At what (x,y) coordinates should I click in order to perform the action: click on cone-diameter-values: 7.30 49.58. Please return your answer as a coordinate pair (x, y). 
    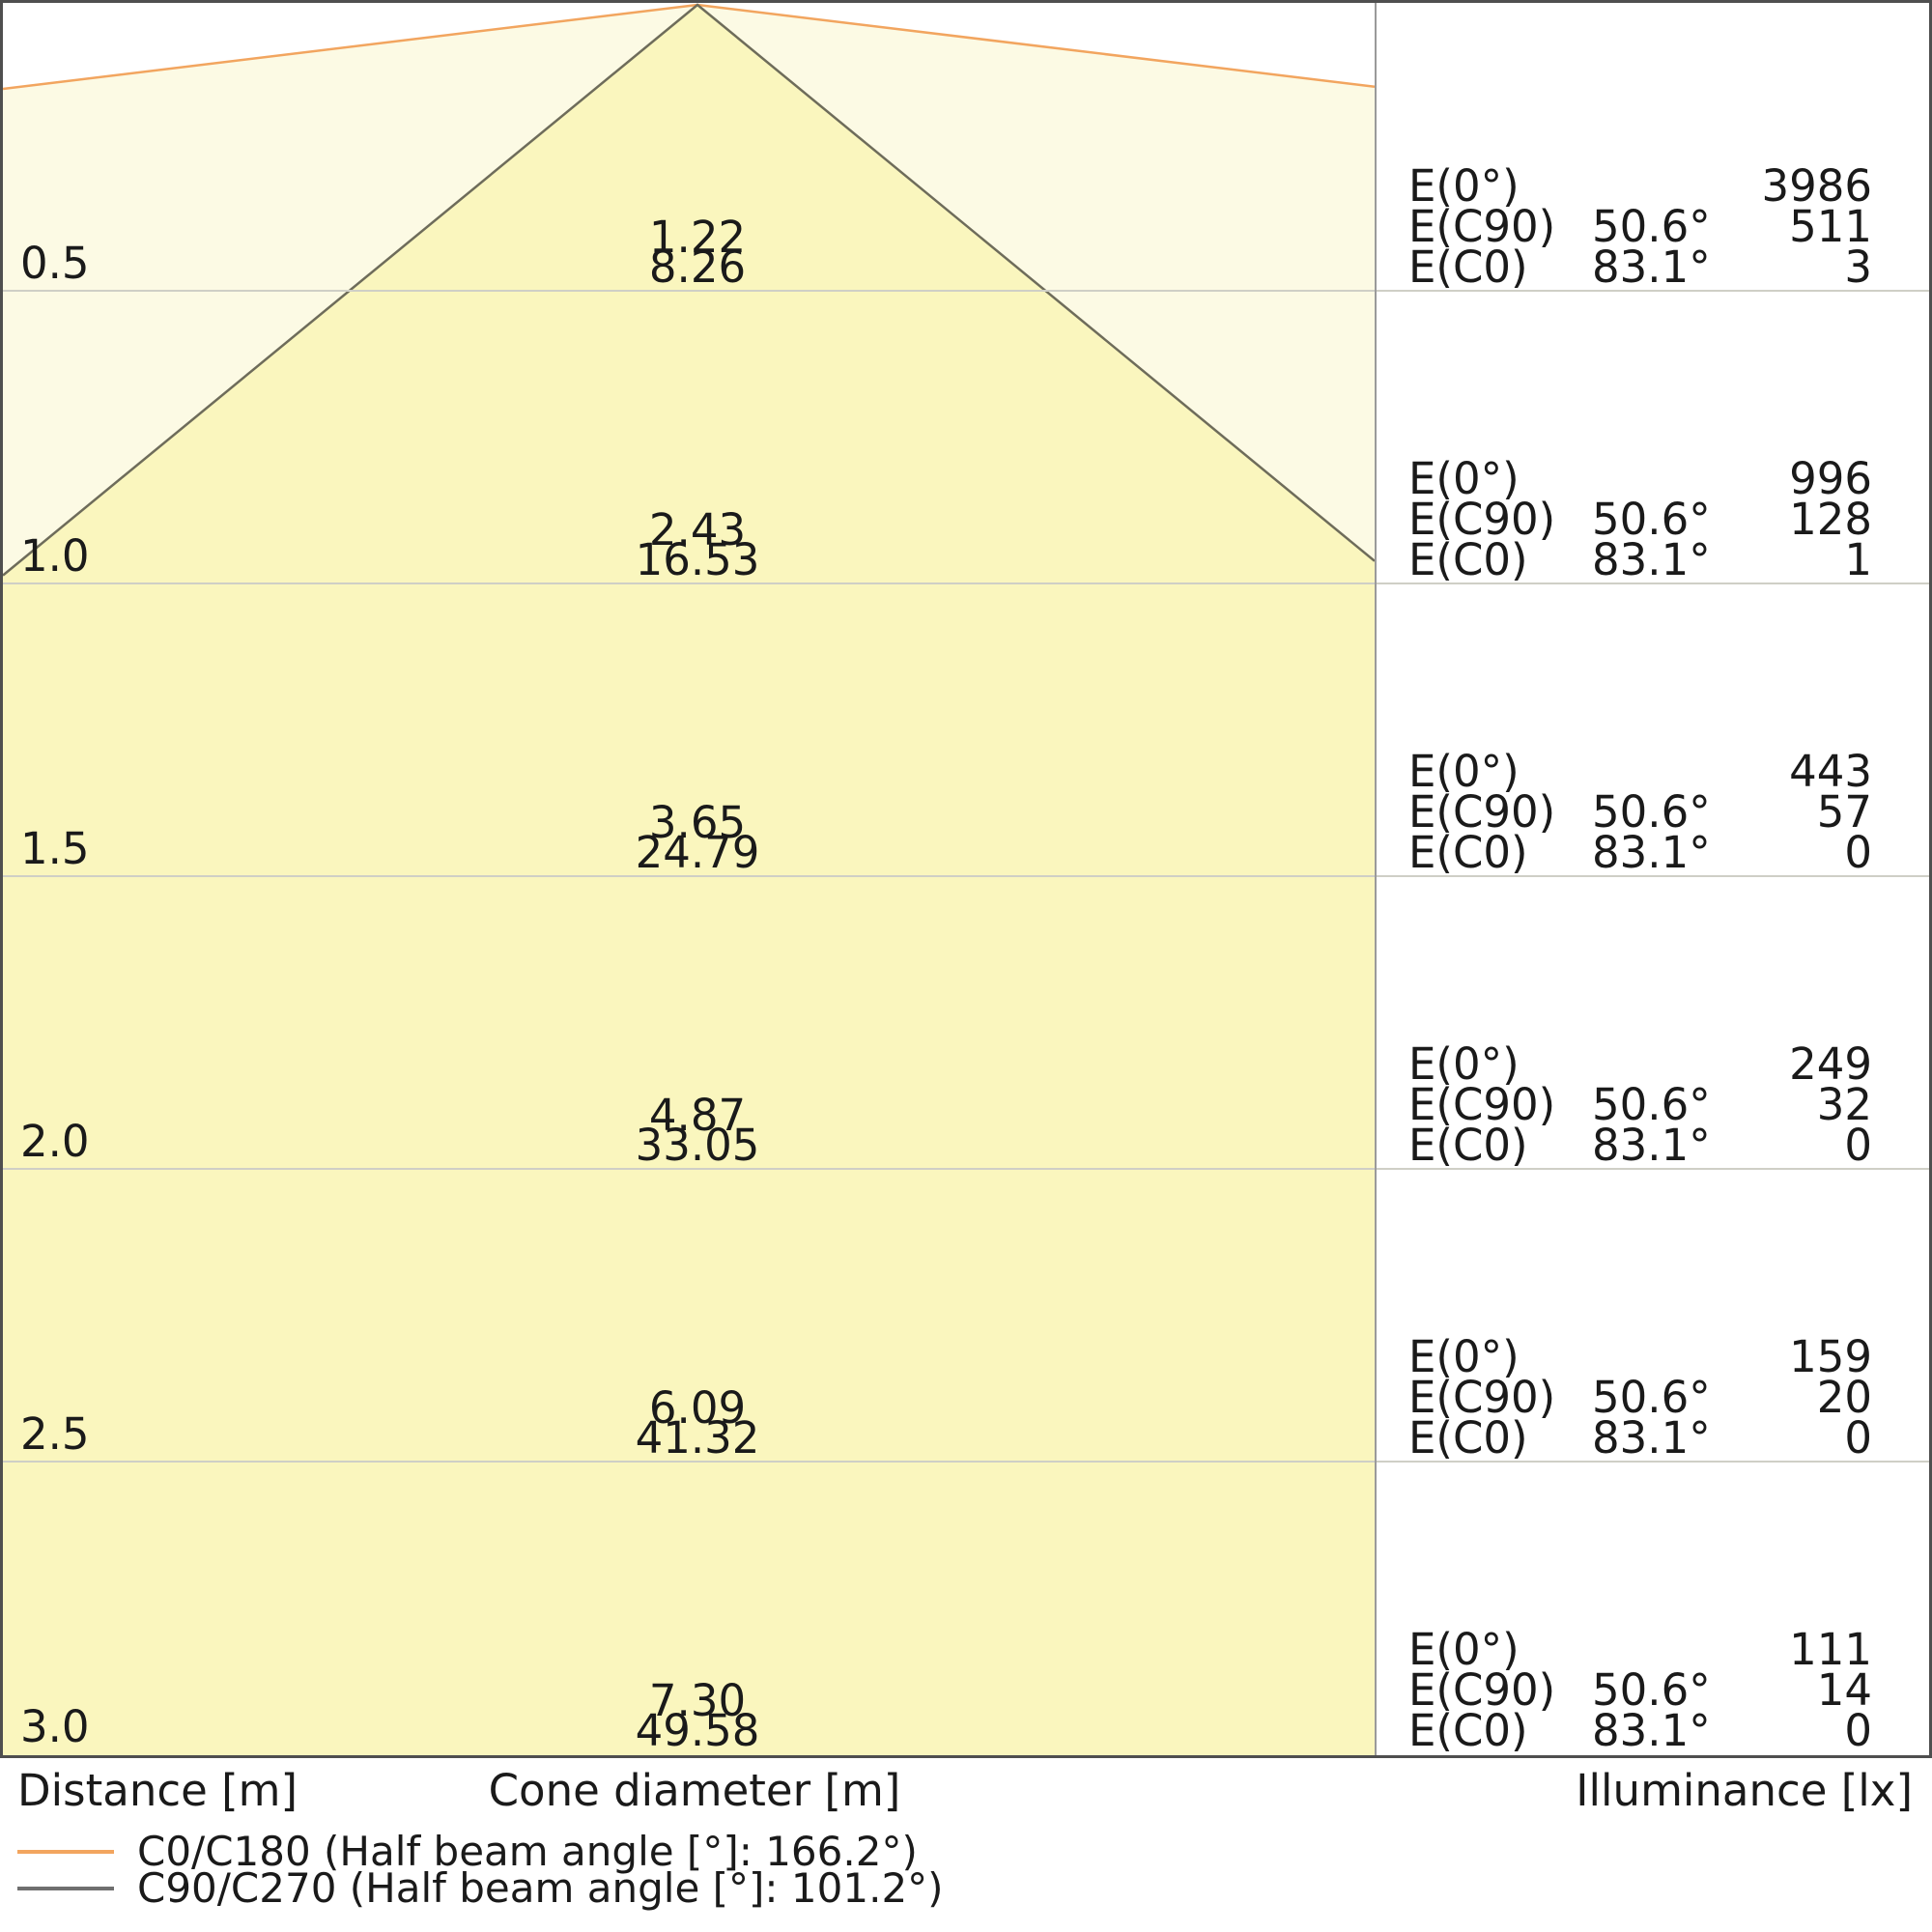
    Looking at the image, I should click on (697, 1715).